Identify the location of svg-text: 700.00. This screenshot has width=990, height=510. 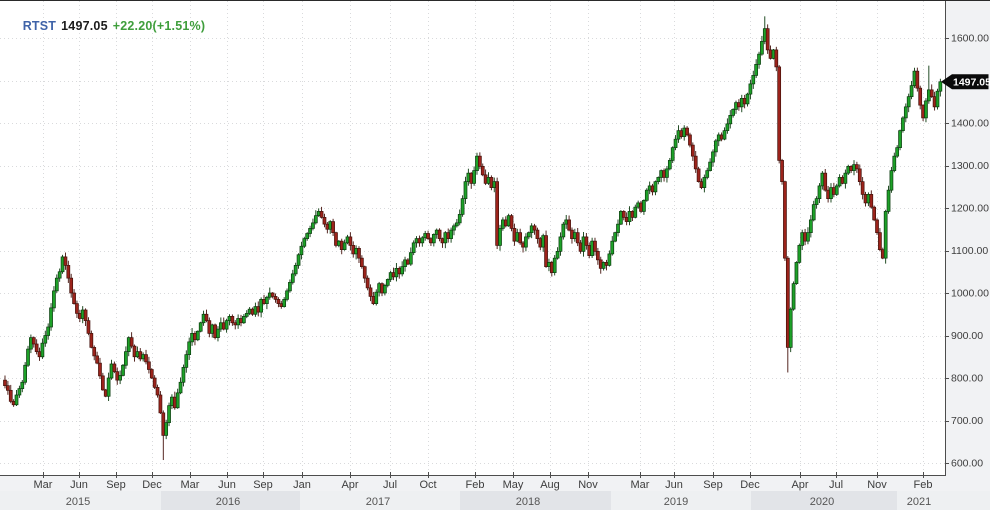
(967, 421).